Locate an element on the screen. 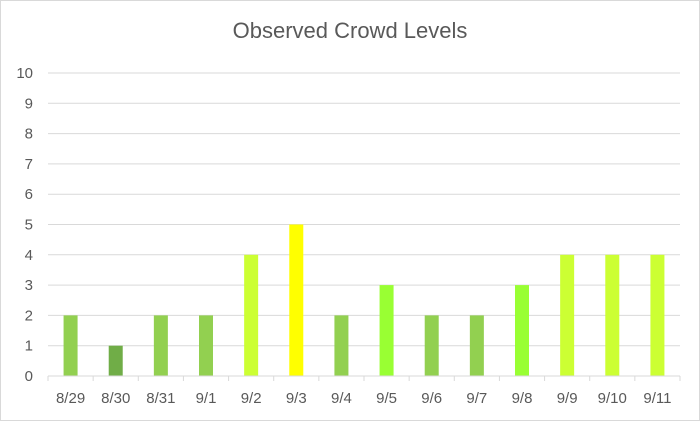  x-tick-label: 9/2 is located at coordinates (251, 398).